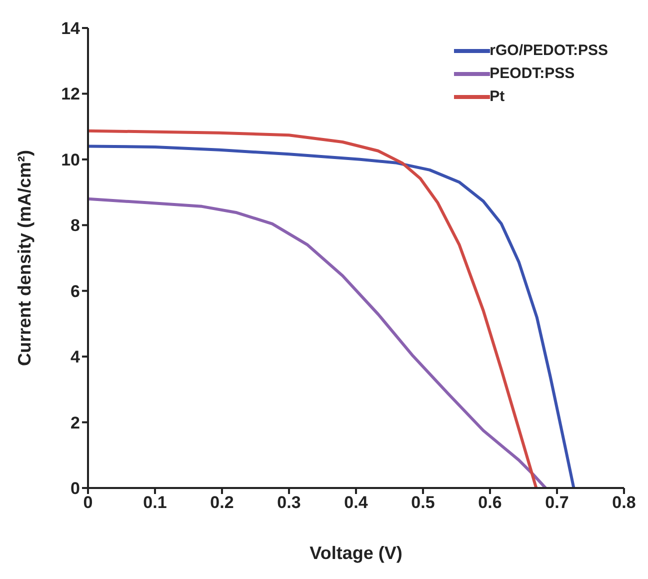  What do you see at coordinates (24, 258) in the screenshot?
I see `y-axis-title: Current density (mA/cm²)` at bounding box center [24, 258].